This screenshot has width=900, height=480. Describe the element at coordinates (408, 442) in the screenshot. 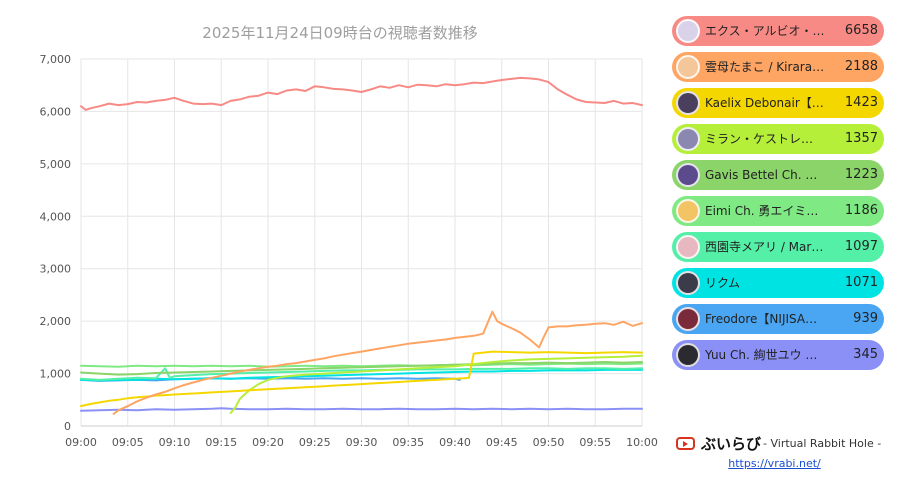

I see `x-tick-label: 09:35` at that location.